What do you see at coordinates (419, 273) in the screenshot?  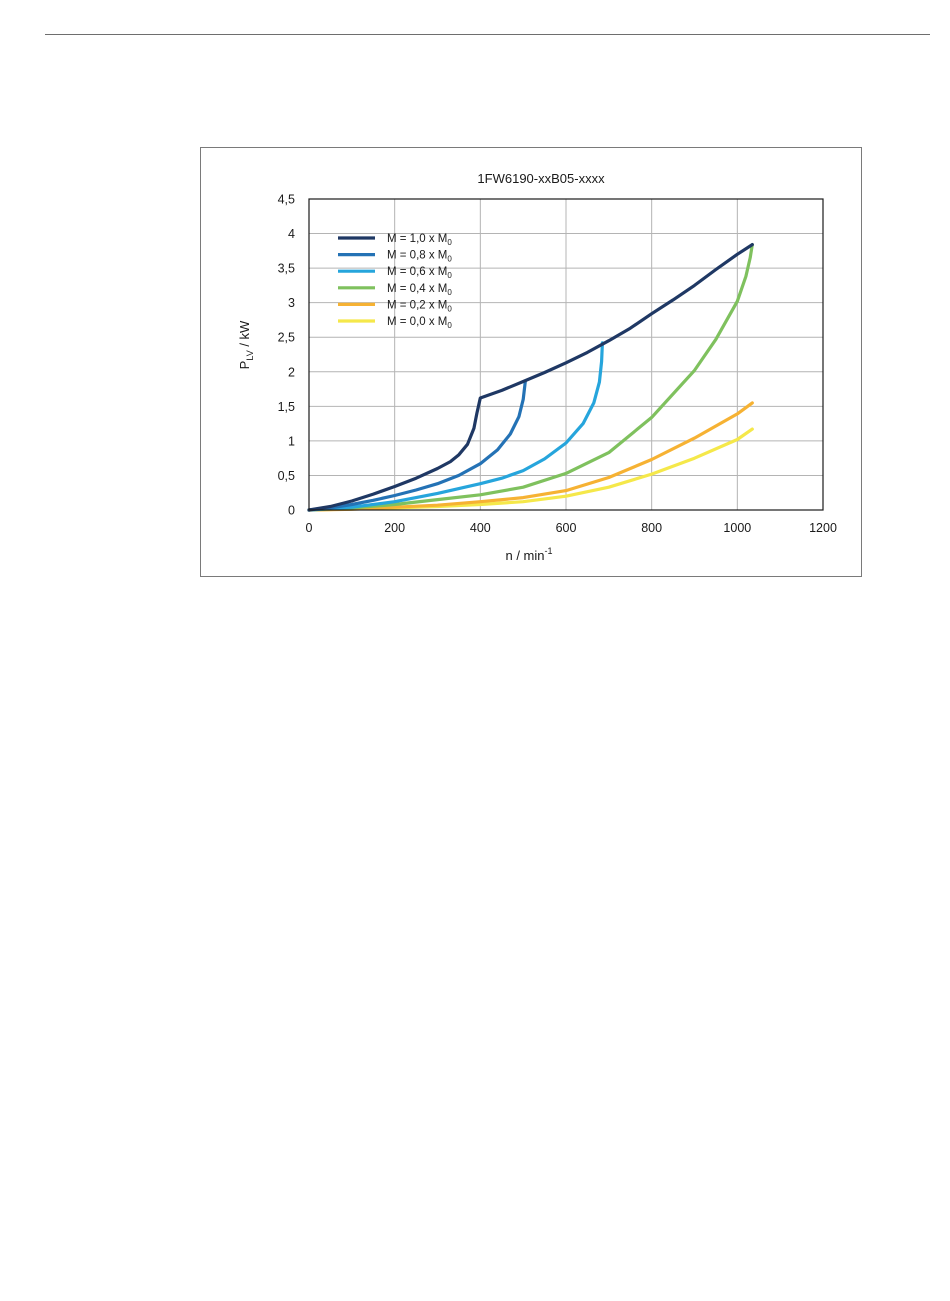 I see `legend-entry: M = 0,6 x M0` at bounding box center [419, 273].